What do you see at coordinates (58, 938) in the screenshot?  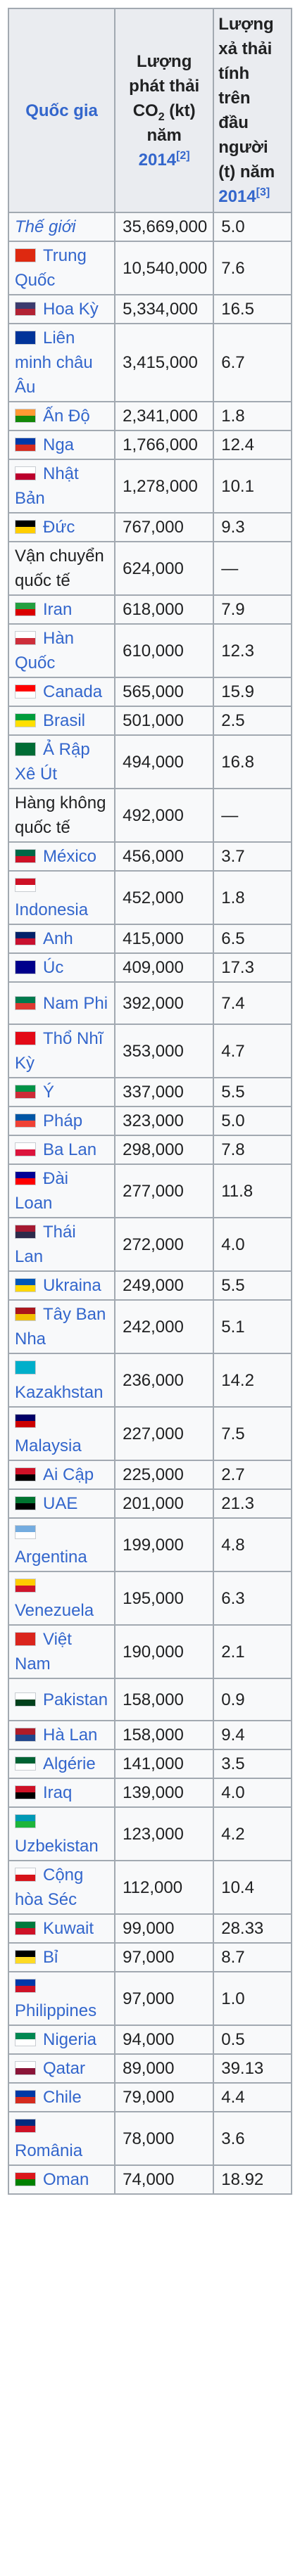 I see `country-link: Anh` at bounding box center [58, 938].